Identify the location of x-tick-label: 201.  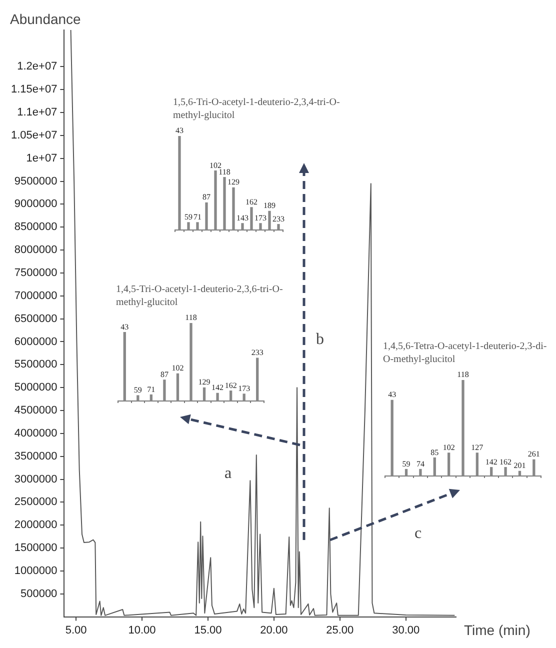
(520, 465).